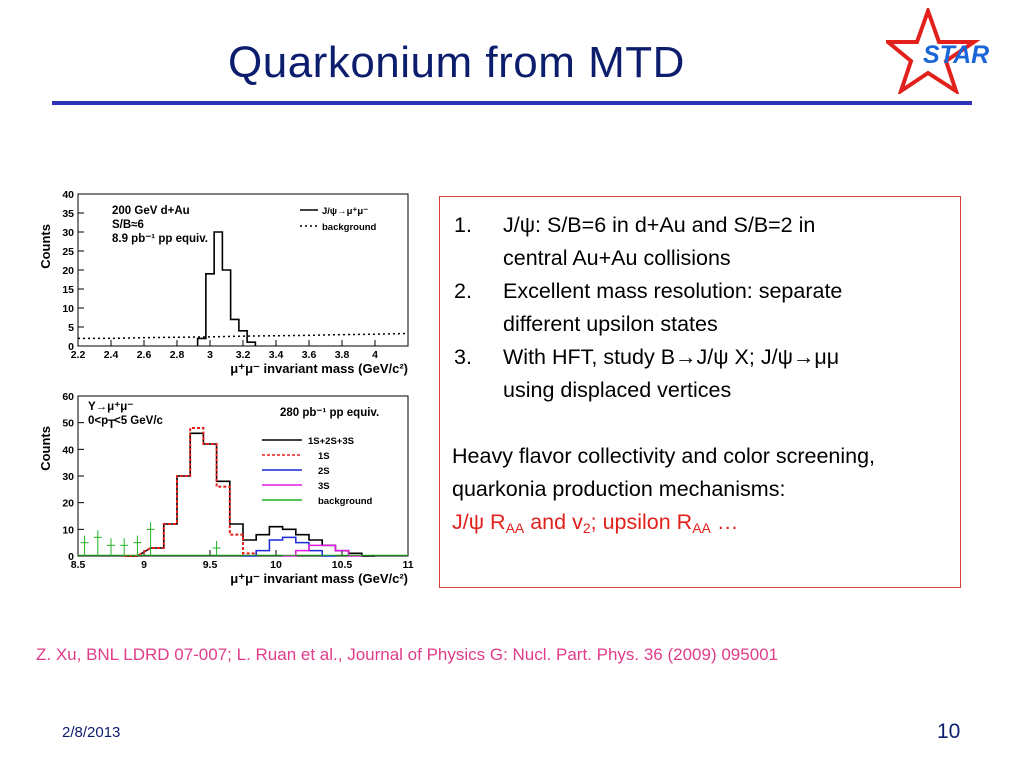 The height and width of the screenshot is (768, 1024). What do you see at coordinates (139, 421) in the screenshot?
I see `annotation-text: <5 GeV/c` at bounding box center [139, 421].